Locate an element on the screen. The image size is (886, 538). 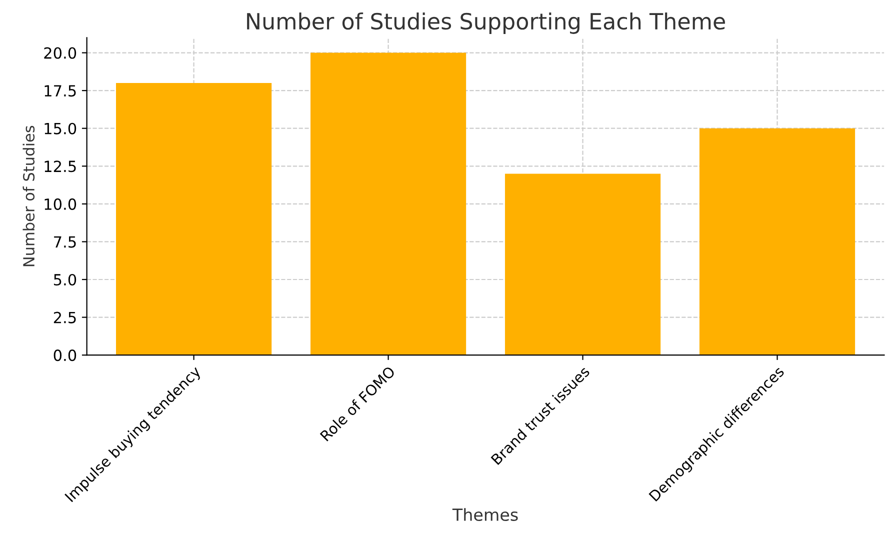
chart-title: Number of Studies Supporting Each Theme is located at coordinates (486, 23).